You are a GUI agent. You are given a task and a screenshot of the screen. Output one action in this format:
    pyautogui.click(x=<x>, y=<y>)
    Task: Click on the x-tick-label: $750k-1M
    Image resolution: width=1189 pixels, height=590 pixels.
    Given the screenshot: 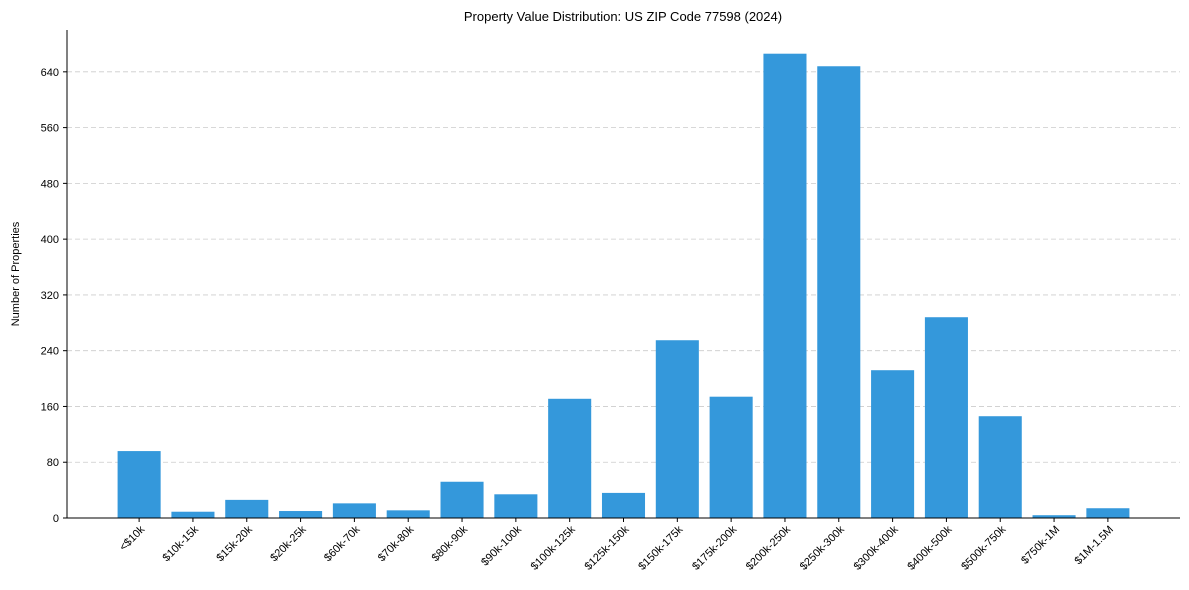 What is the action you would take?
    pyautogui.click(x=1040, y=545)
    